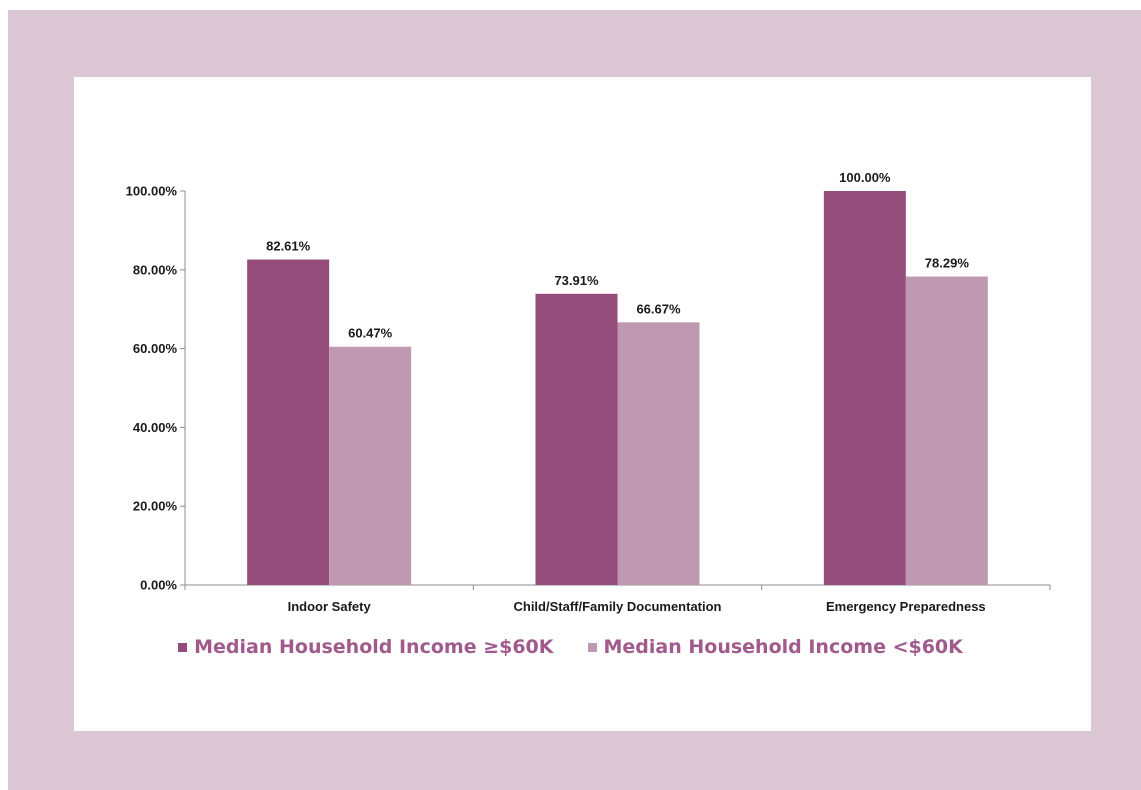 This screenshot has height=790, width=1141. Describe the element at coordinates (155, 348) in the screenshot. I see `y-tick-label: 60.00%` at that location.